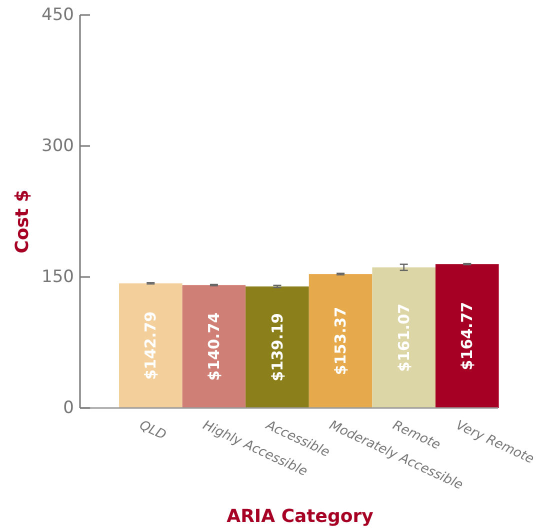 The image size is (553, 532). Describe the element at coordinates (300, 516) in the screenshot. I see `x-axis-title: ARIA Category` at that location.